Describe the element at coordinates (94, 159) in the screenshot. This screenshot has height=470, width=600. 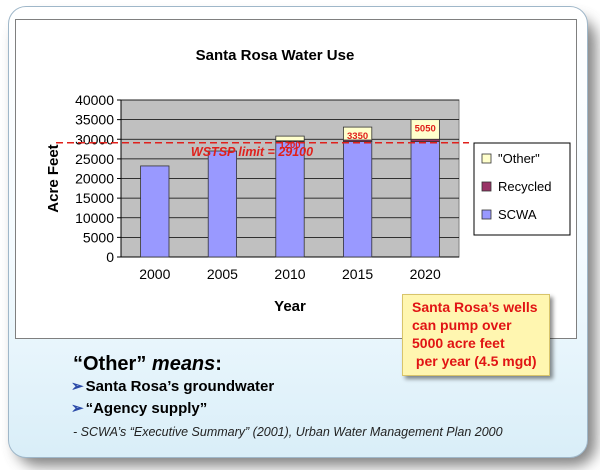
I see `y-tick-label: 25000` at that location.